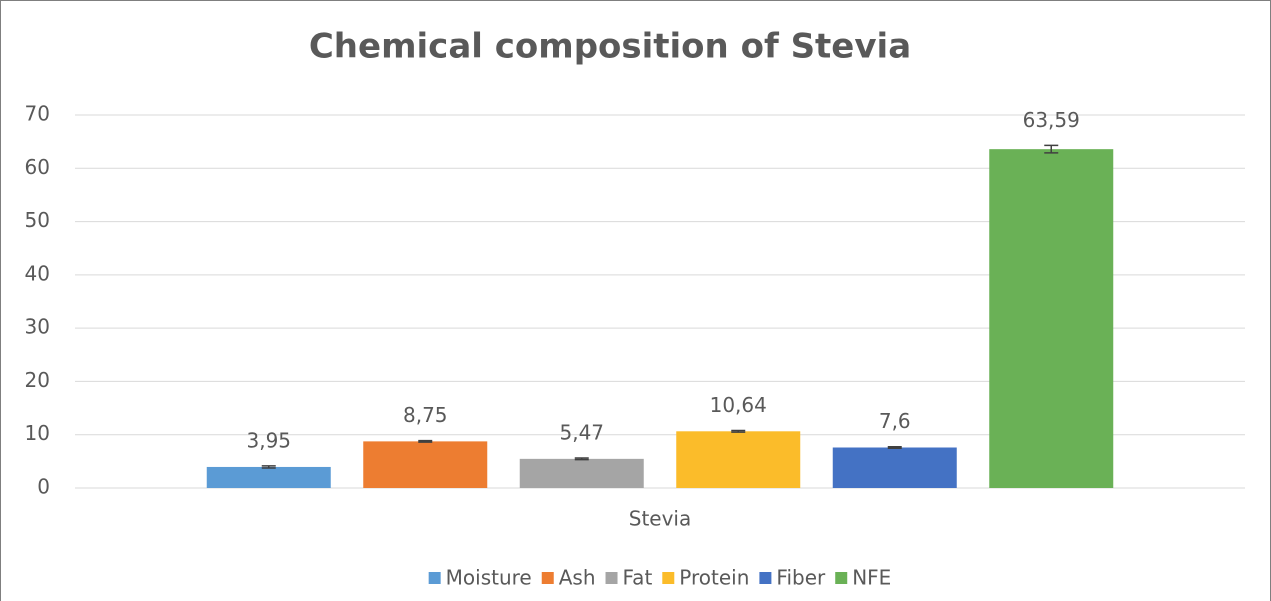  Describe the element at coordinates (738, 405) in the screenshot. I see `value-label: 10,64` at that location.